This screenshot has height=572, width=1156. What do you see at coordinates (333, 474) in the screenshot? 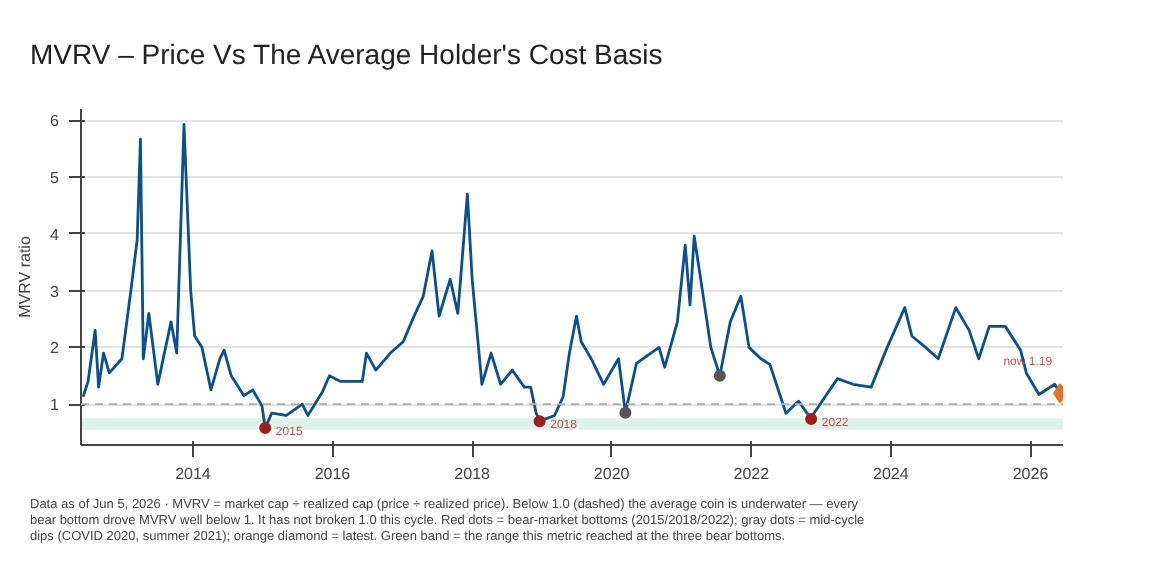
I see `x-tick-label: 2016` at bounding box center [333, 474].